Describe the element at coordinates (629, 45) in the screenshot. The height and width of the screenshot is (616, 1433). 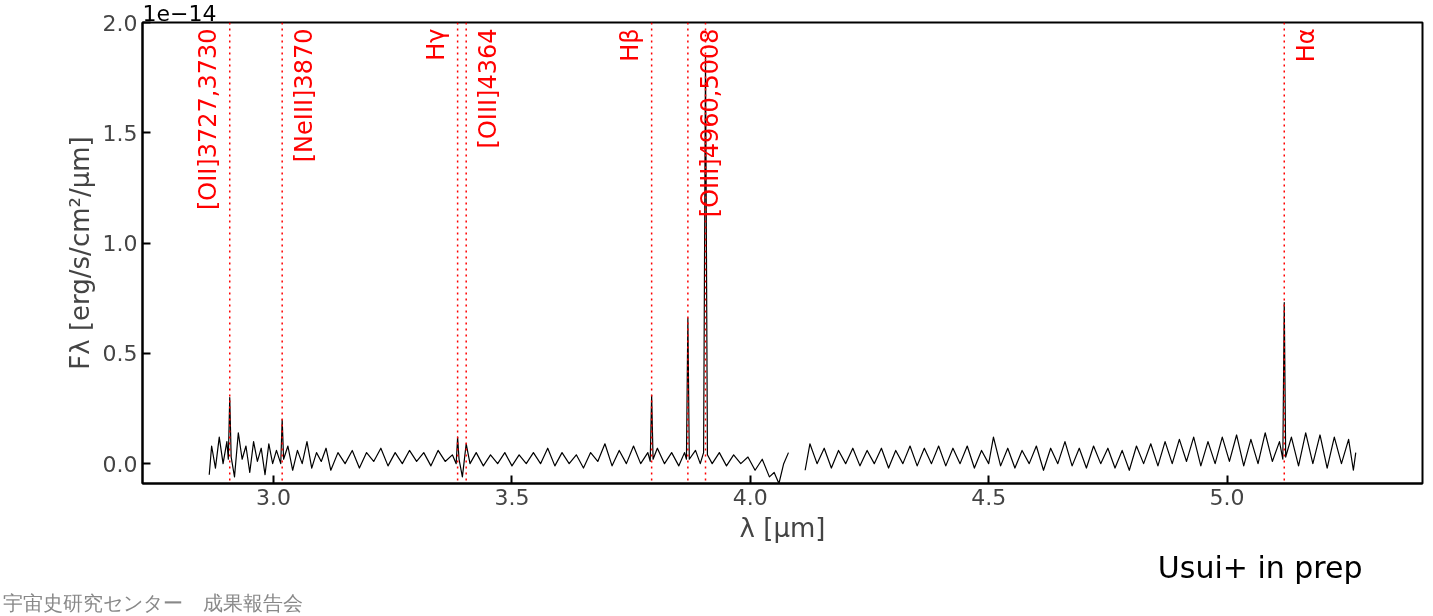
I see `ref-line-label: Hβ` at that location.